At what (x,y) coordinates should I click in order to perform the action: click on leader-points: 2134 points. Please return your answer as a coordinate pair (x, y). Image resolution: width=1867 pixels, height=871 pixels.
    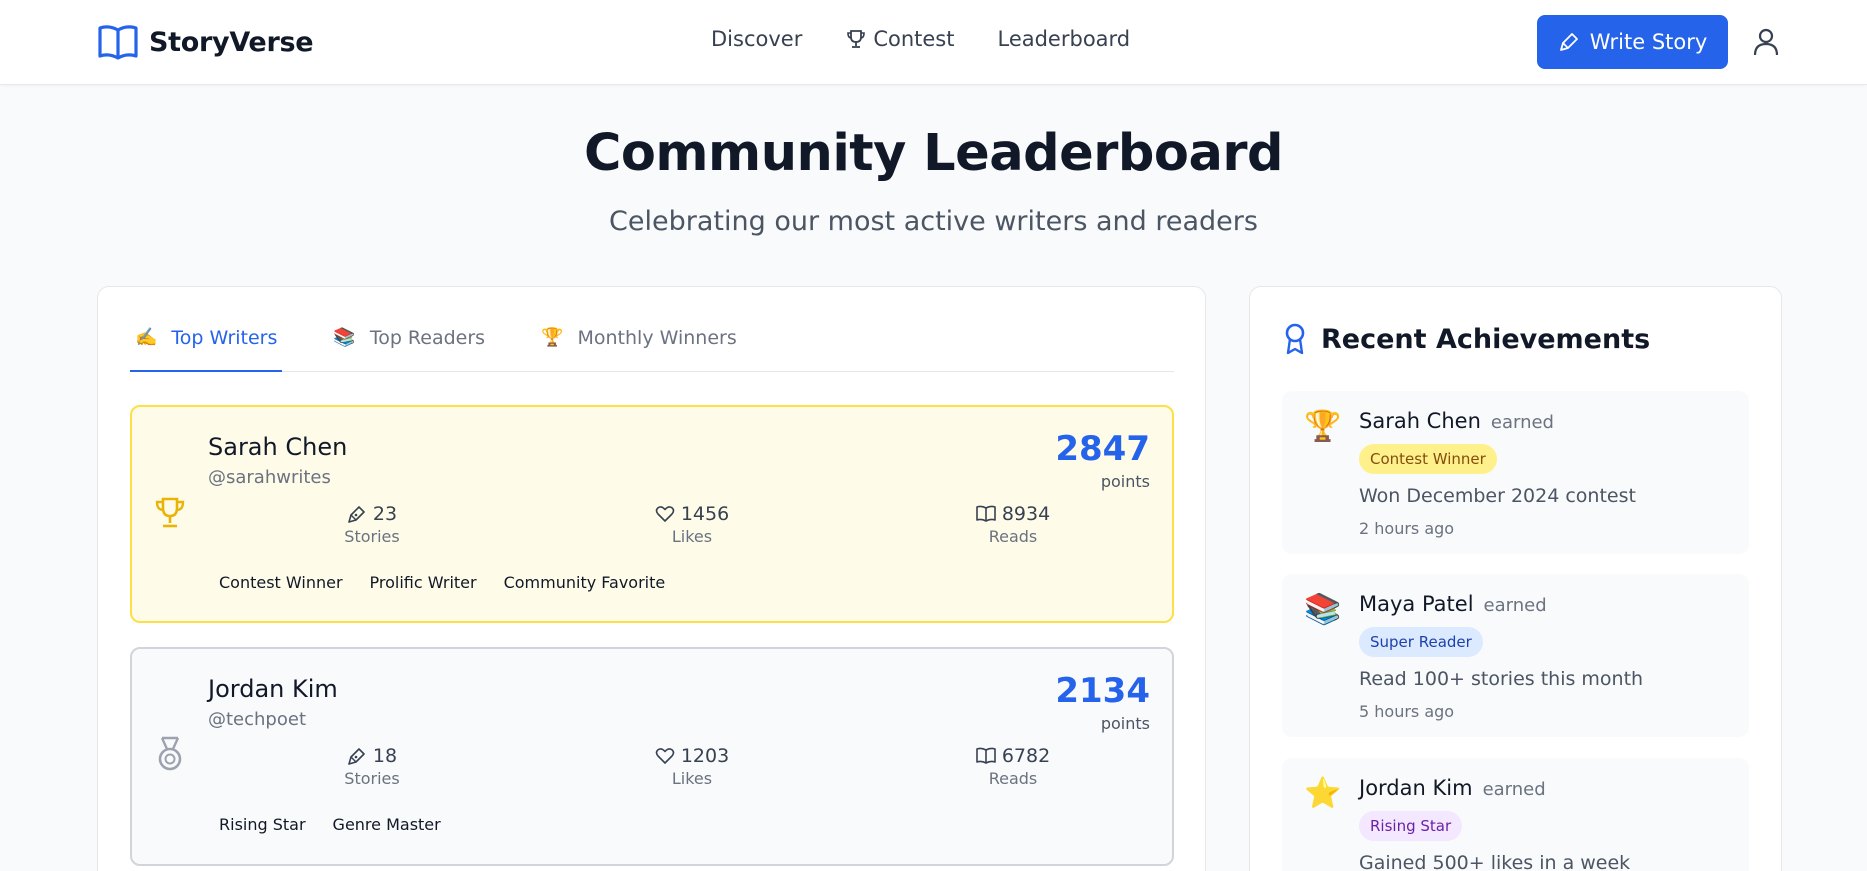
    Looking at the image, I should click on (1102, 702).